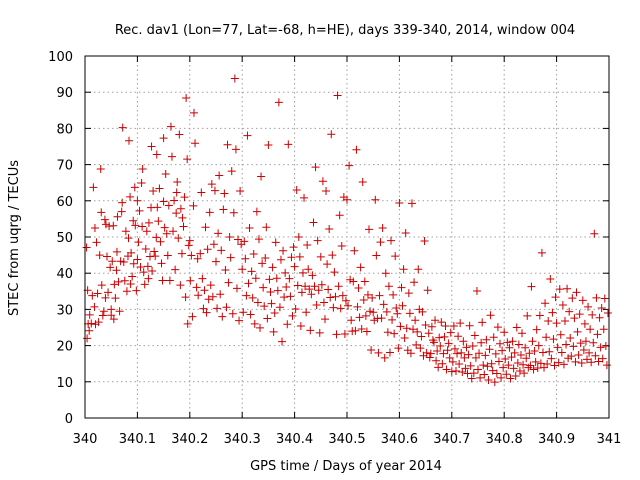 This screenshot has height=480, width=640. I want to click on y-tick-label: 60, so click(64, 202).